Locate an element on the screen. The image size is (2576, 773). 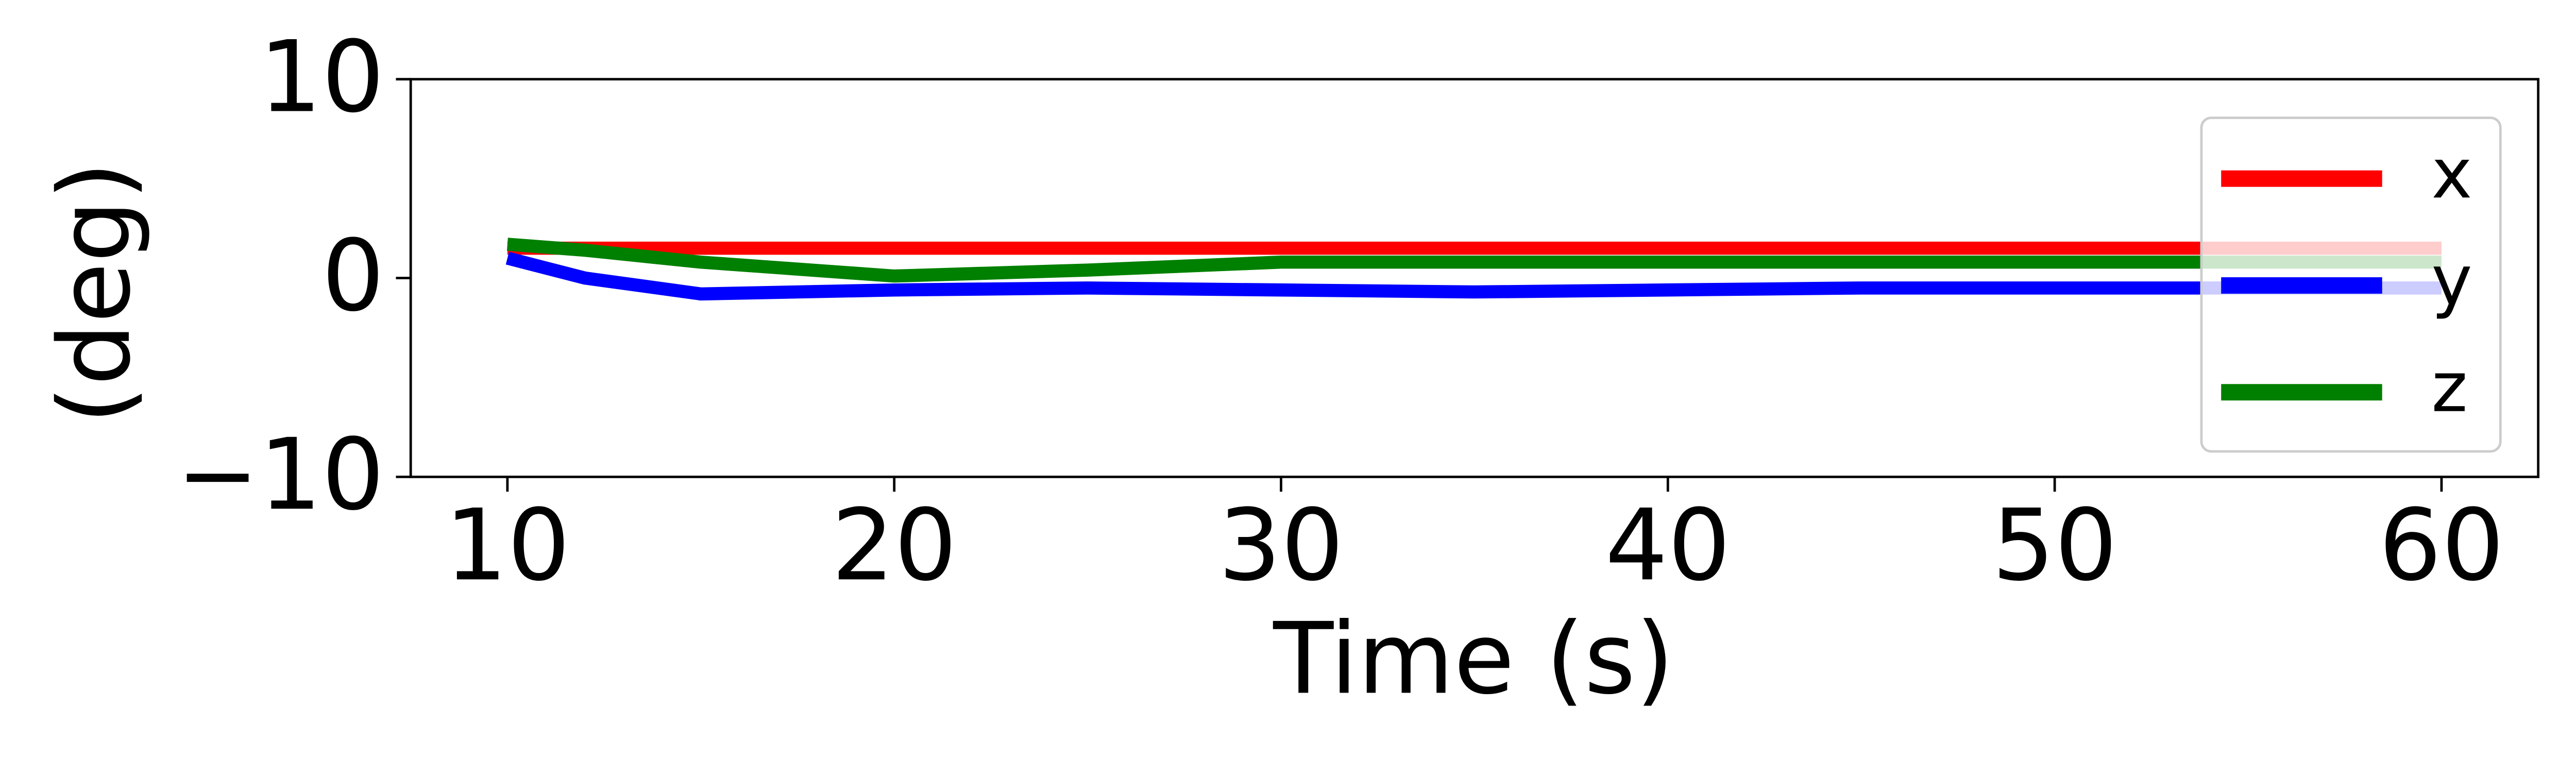
x-tick-label: 10 is located at coordinates (507, 545).